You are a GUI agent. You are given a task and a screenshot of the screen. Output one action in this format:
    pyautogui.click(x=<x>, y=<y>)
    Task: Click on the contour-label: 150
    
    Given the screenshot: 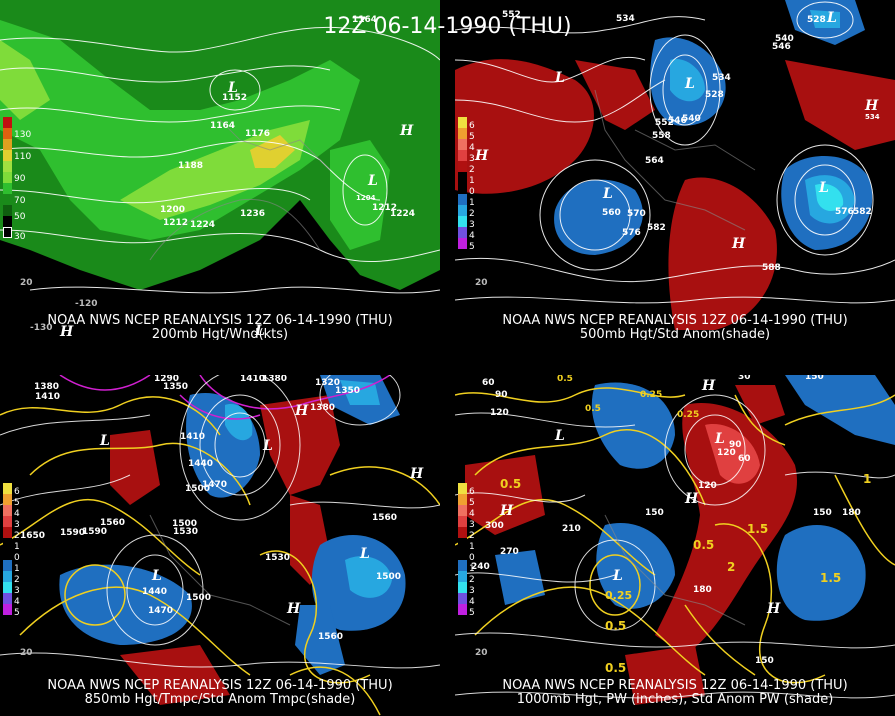 What is the action you would take?
    pyautogui.click(x=814, y=378)
    